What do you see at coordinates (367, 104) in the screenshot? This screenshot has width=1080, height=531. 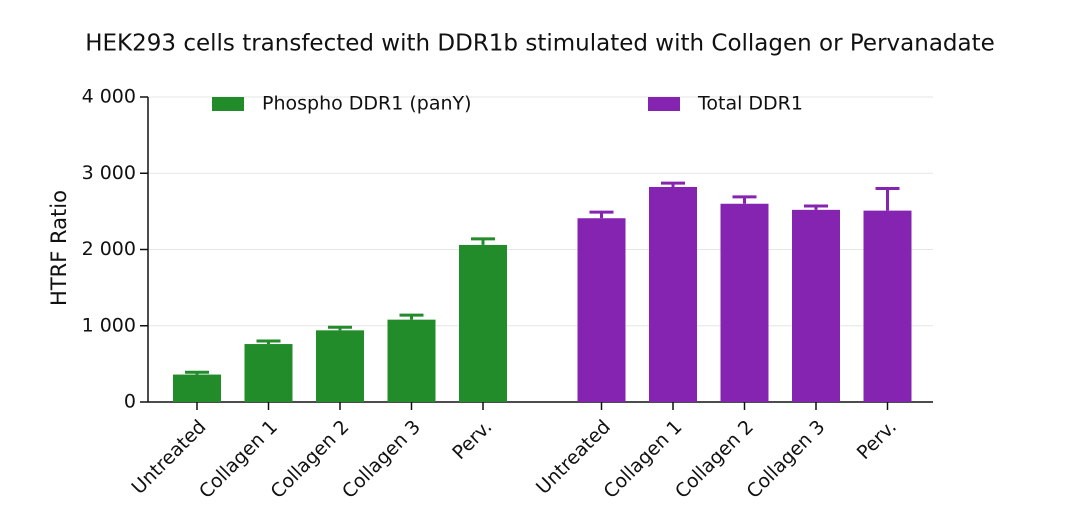 I see `legend-label: Phospho DDR1 (panY)` at bounding box center [367, 104].